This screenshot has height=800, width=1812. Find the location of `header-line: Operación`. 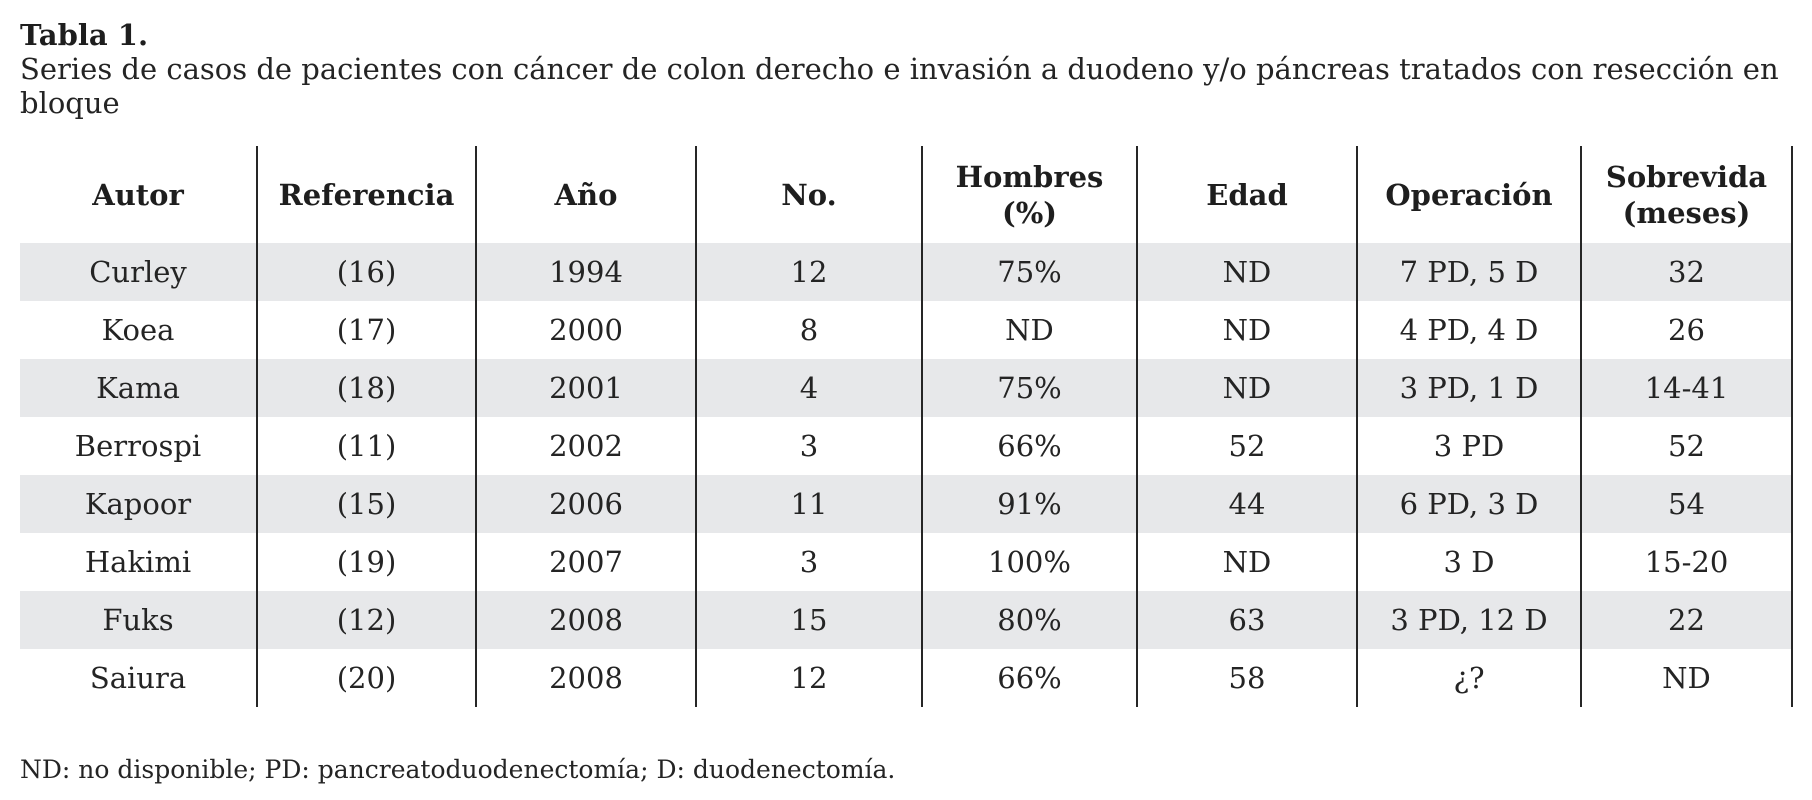

header-line: Operación is located at coordinates (1469, 194).